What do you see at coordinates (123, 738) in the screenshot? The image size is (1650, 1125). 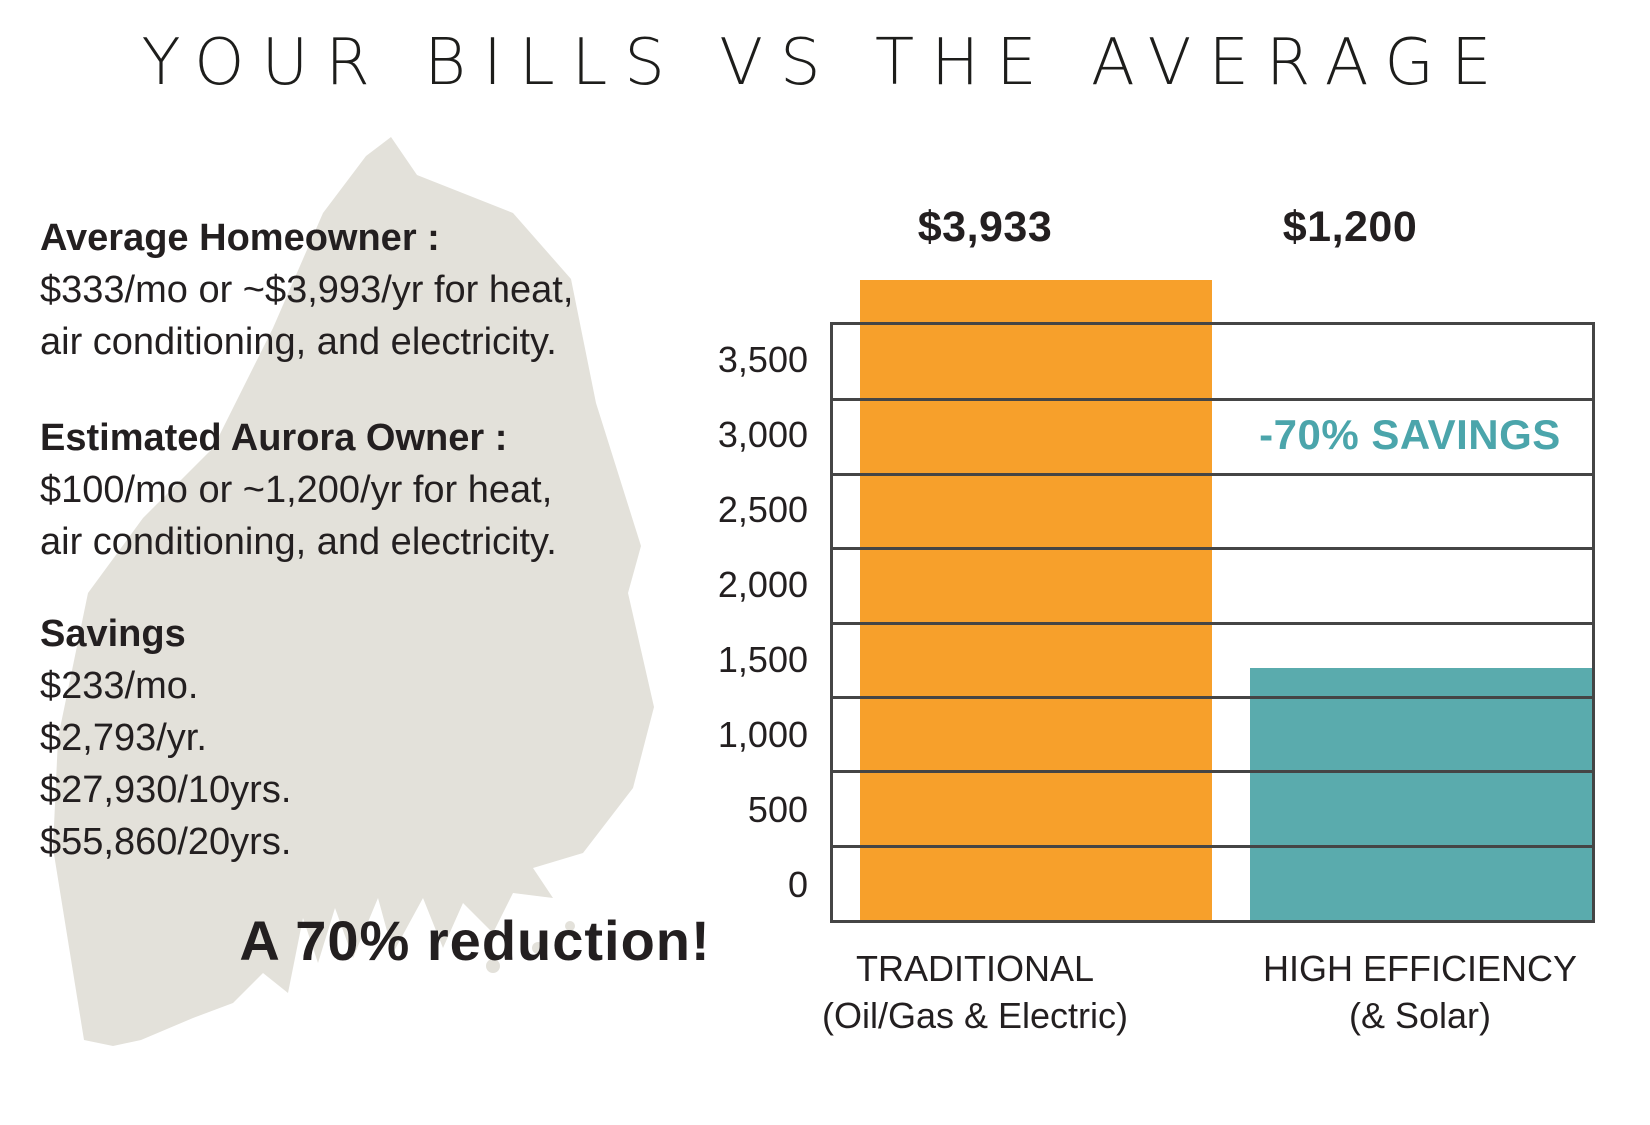 I see `savings-yearly: $2,793/yr.` at bounding box center [123, 738].